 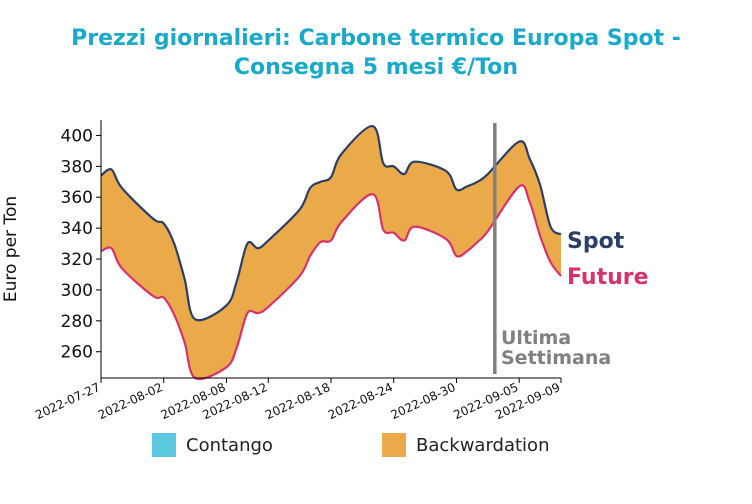 I want to click on x-tick-label: 2022-08-02, so click(x=130, y=401).